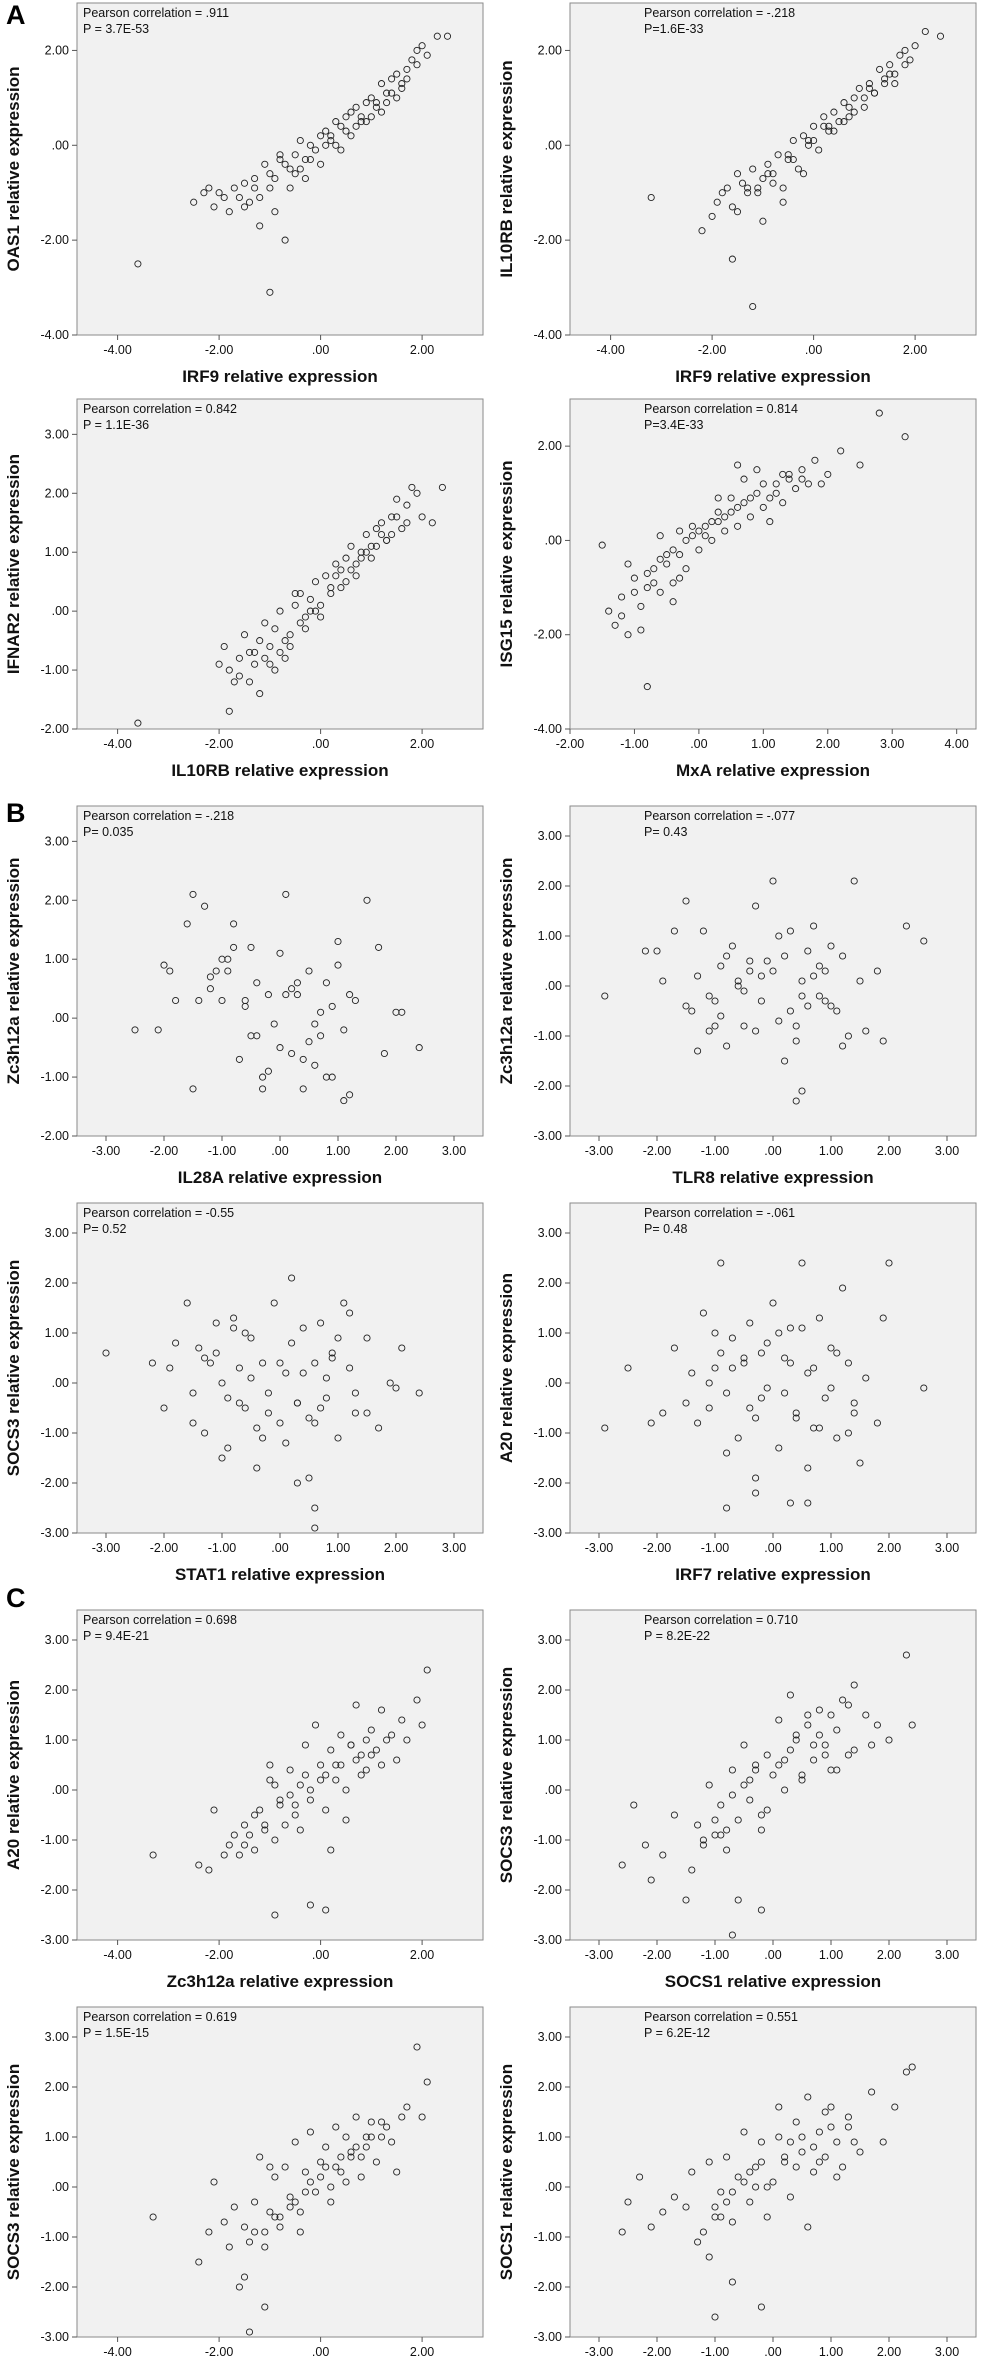 The width and height of the screenshot is (1000, 2368). Describe the element at coordinates (506, 971) in the screenshot. I see `y-axis-label: Zc3h12a relative expression` at that location.